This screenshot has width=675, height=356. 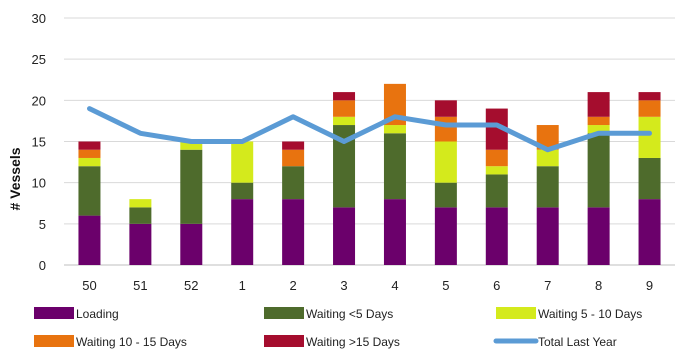 I want to click on legend-item-2: Waiting 5 - 10 Days, so click(x=569, y=314).